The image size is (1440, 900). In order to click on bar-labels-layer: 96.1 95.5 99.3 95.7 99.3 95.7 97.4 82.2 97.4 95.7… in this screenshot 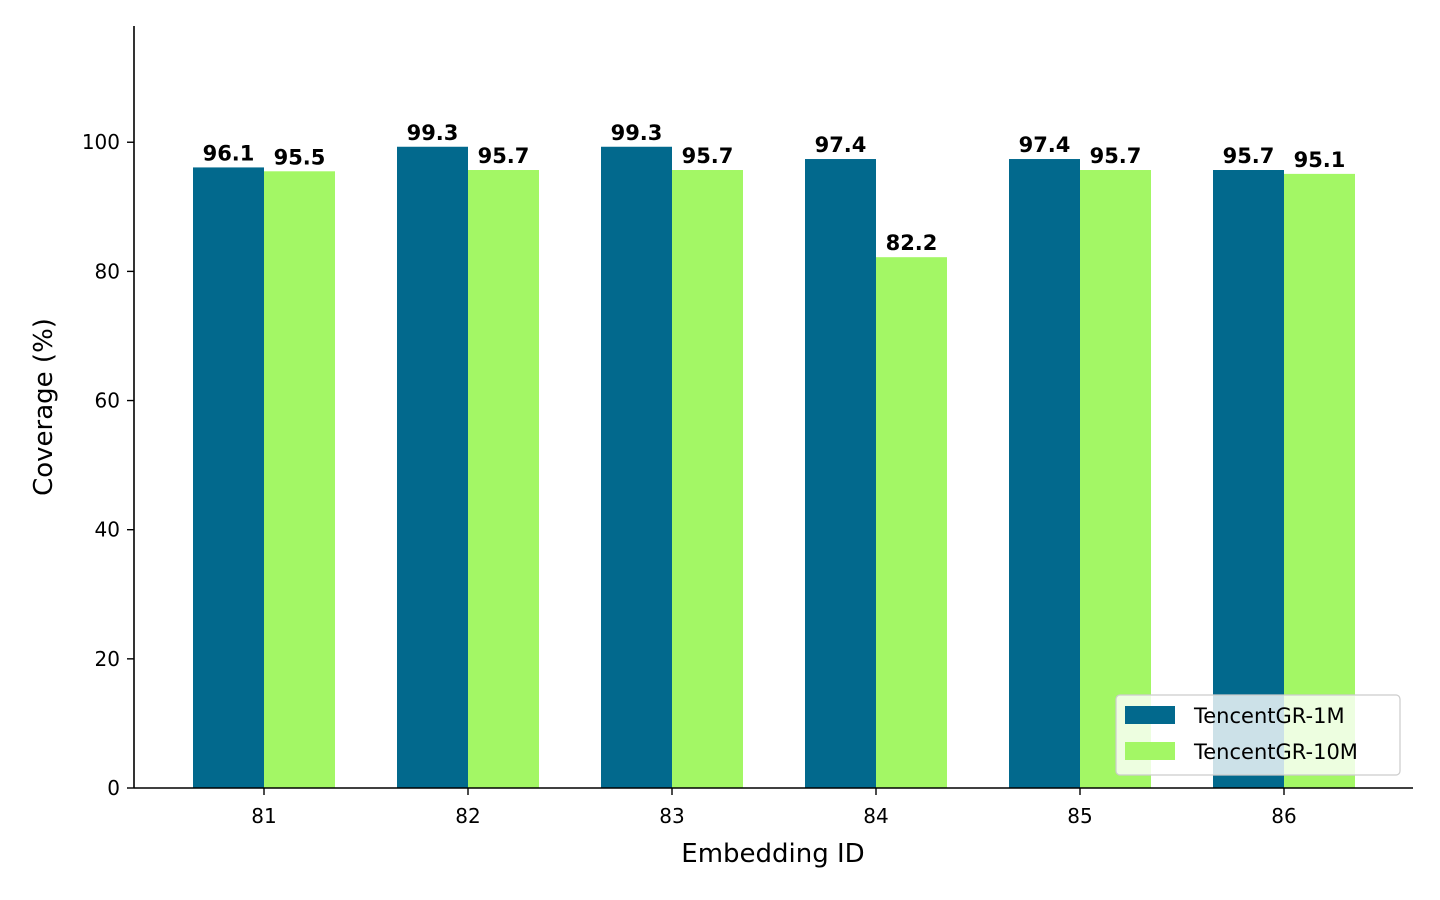, I will do `click(774, 188)`.